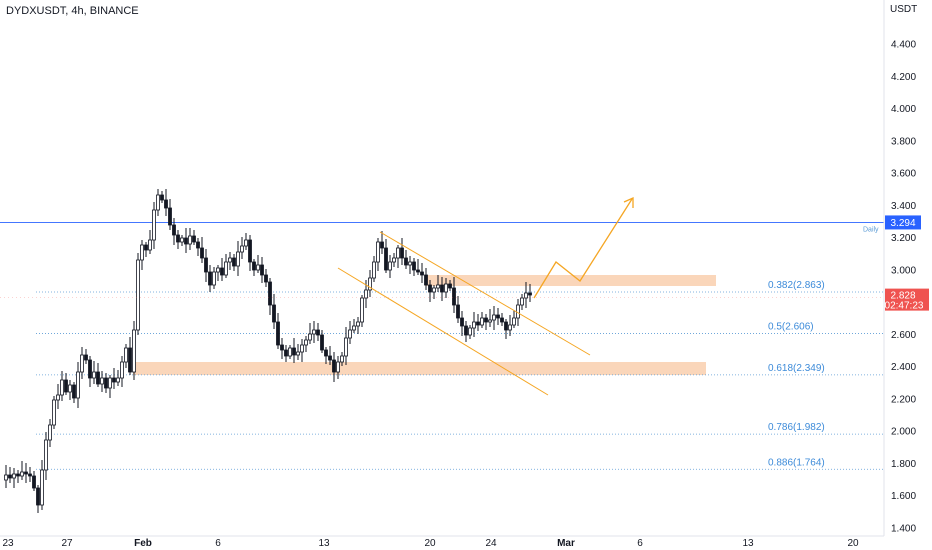 The width and height of the screenshot is (932, 550). What do you see at coordinates (903, 238) in the screenshot?
I see `price-tick-label: 3.200` at bounding box center [903, 238].